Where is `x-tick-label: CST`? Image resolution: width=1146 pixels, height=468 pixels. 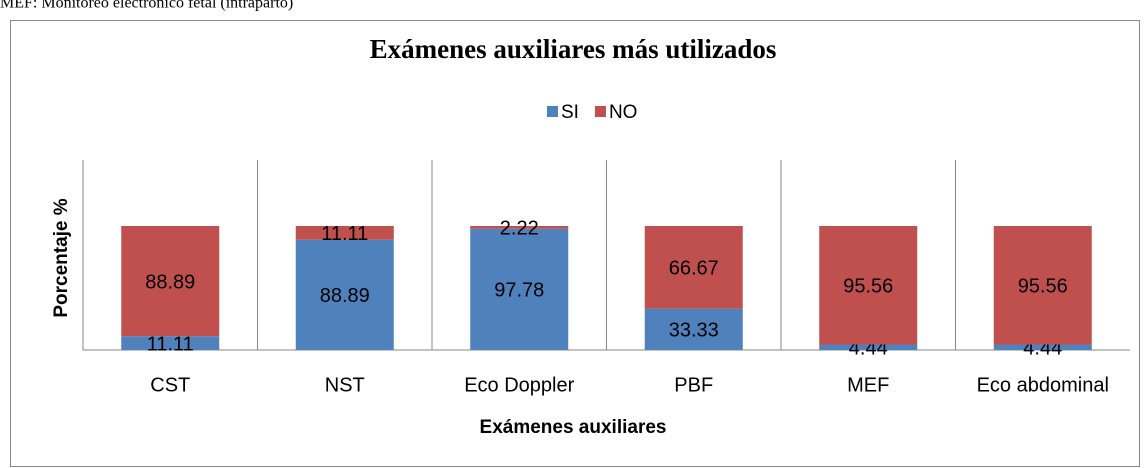
x-tick-label: CST is located at coordinates (170, 385).